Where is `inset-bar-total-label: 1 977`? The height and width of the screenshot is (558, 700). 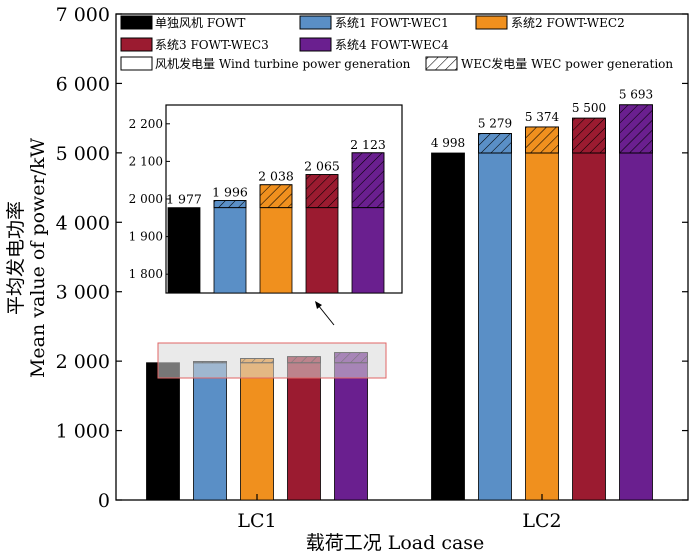
inset-bar-total-label: 1 977 is located at coordinates (184, 199).